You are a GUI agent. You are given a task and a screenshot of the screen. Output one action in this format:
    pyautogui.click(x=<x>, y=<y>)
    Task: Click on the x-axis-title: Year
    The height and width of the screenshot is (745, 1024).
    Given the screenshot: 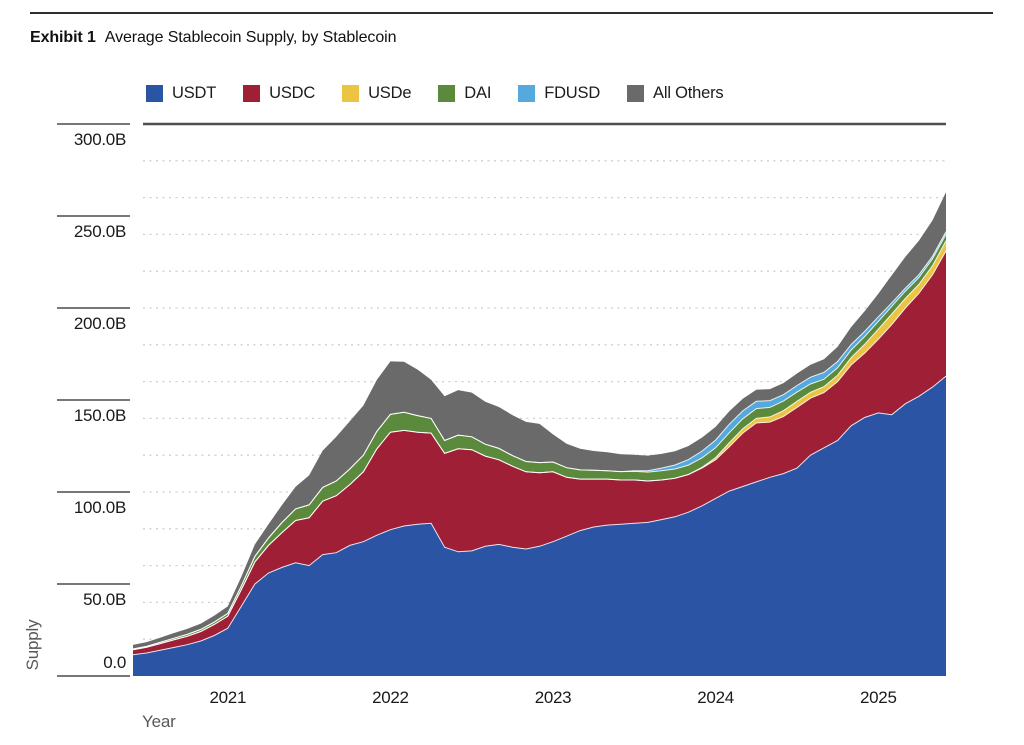 What is the action you would take?
    pyautogui.click(x=159, y=721)
    